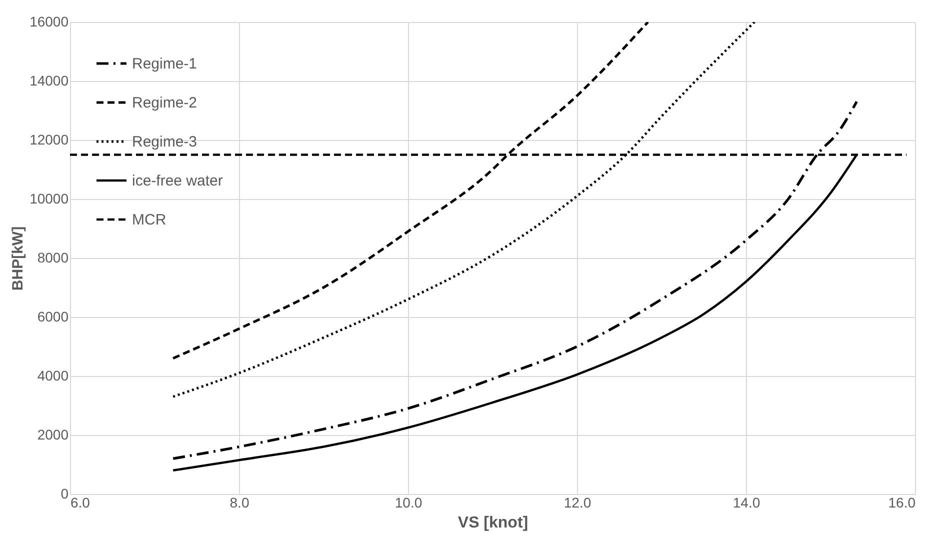  I want to click on y-tick-label: 0, so click(64, 494).